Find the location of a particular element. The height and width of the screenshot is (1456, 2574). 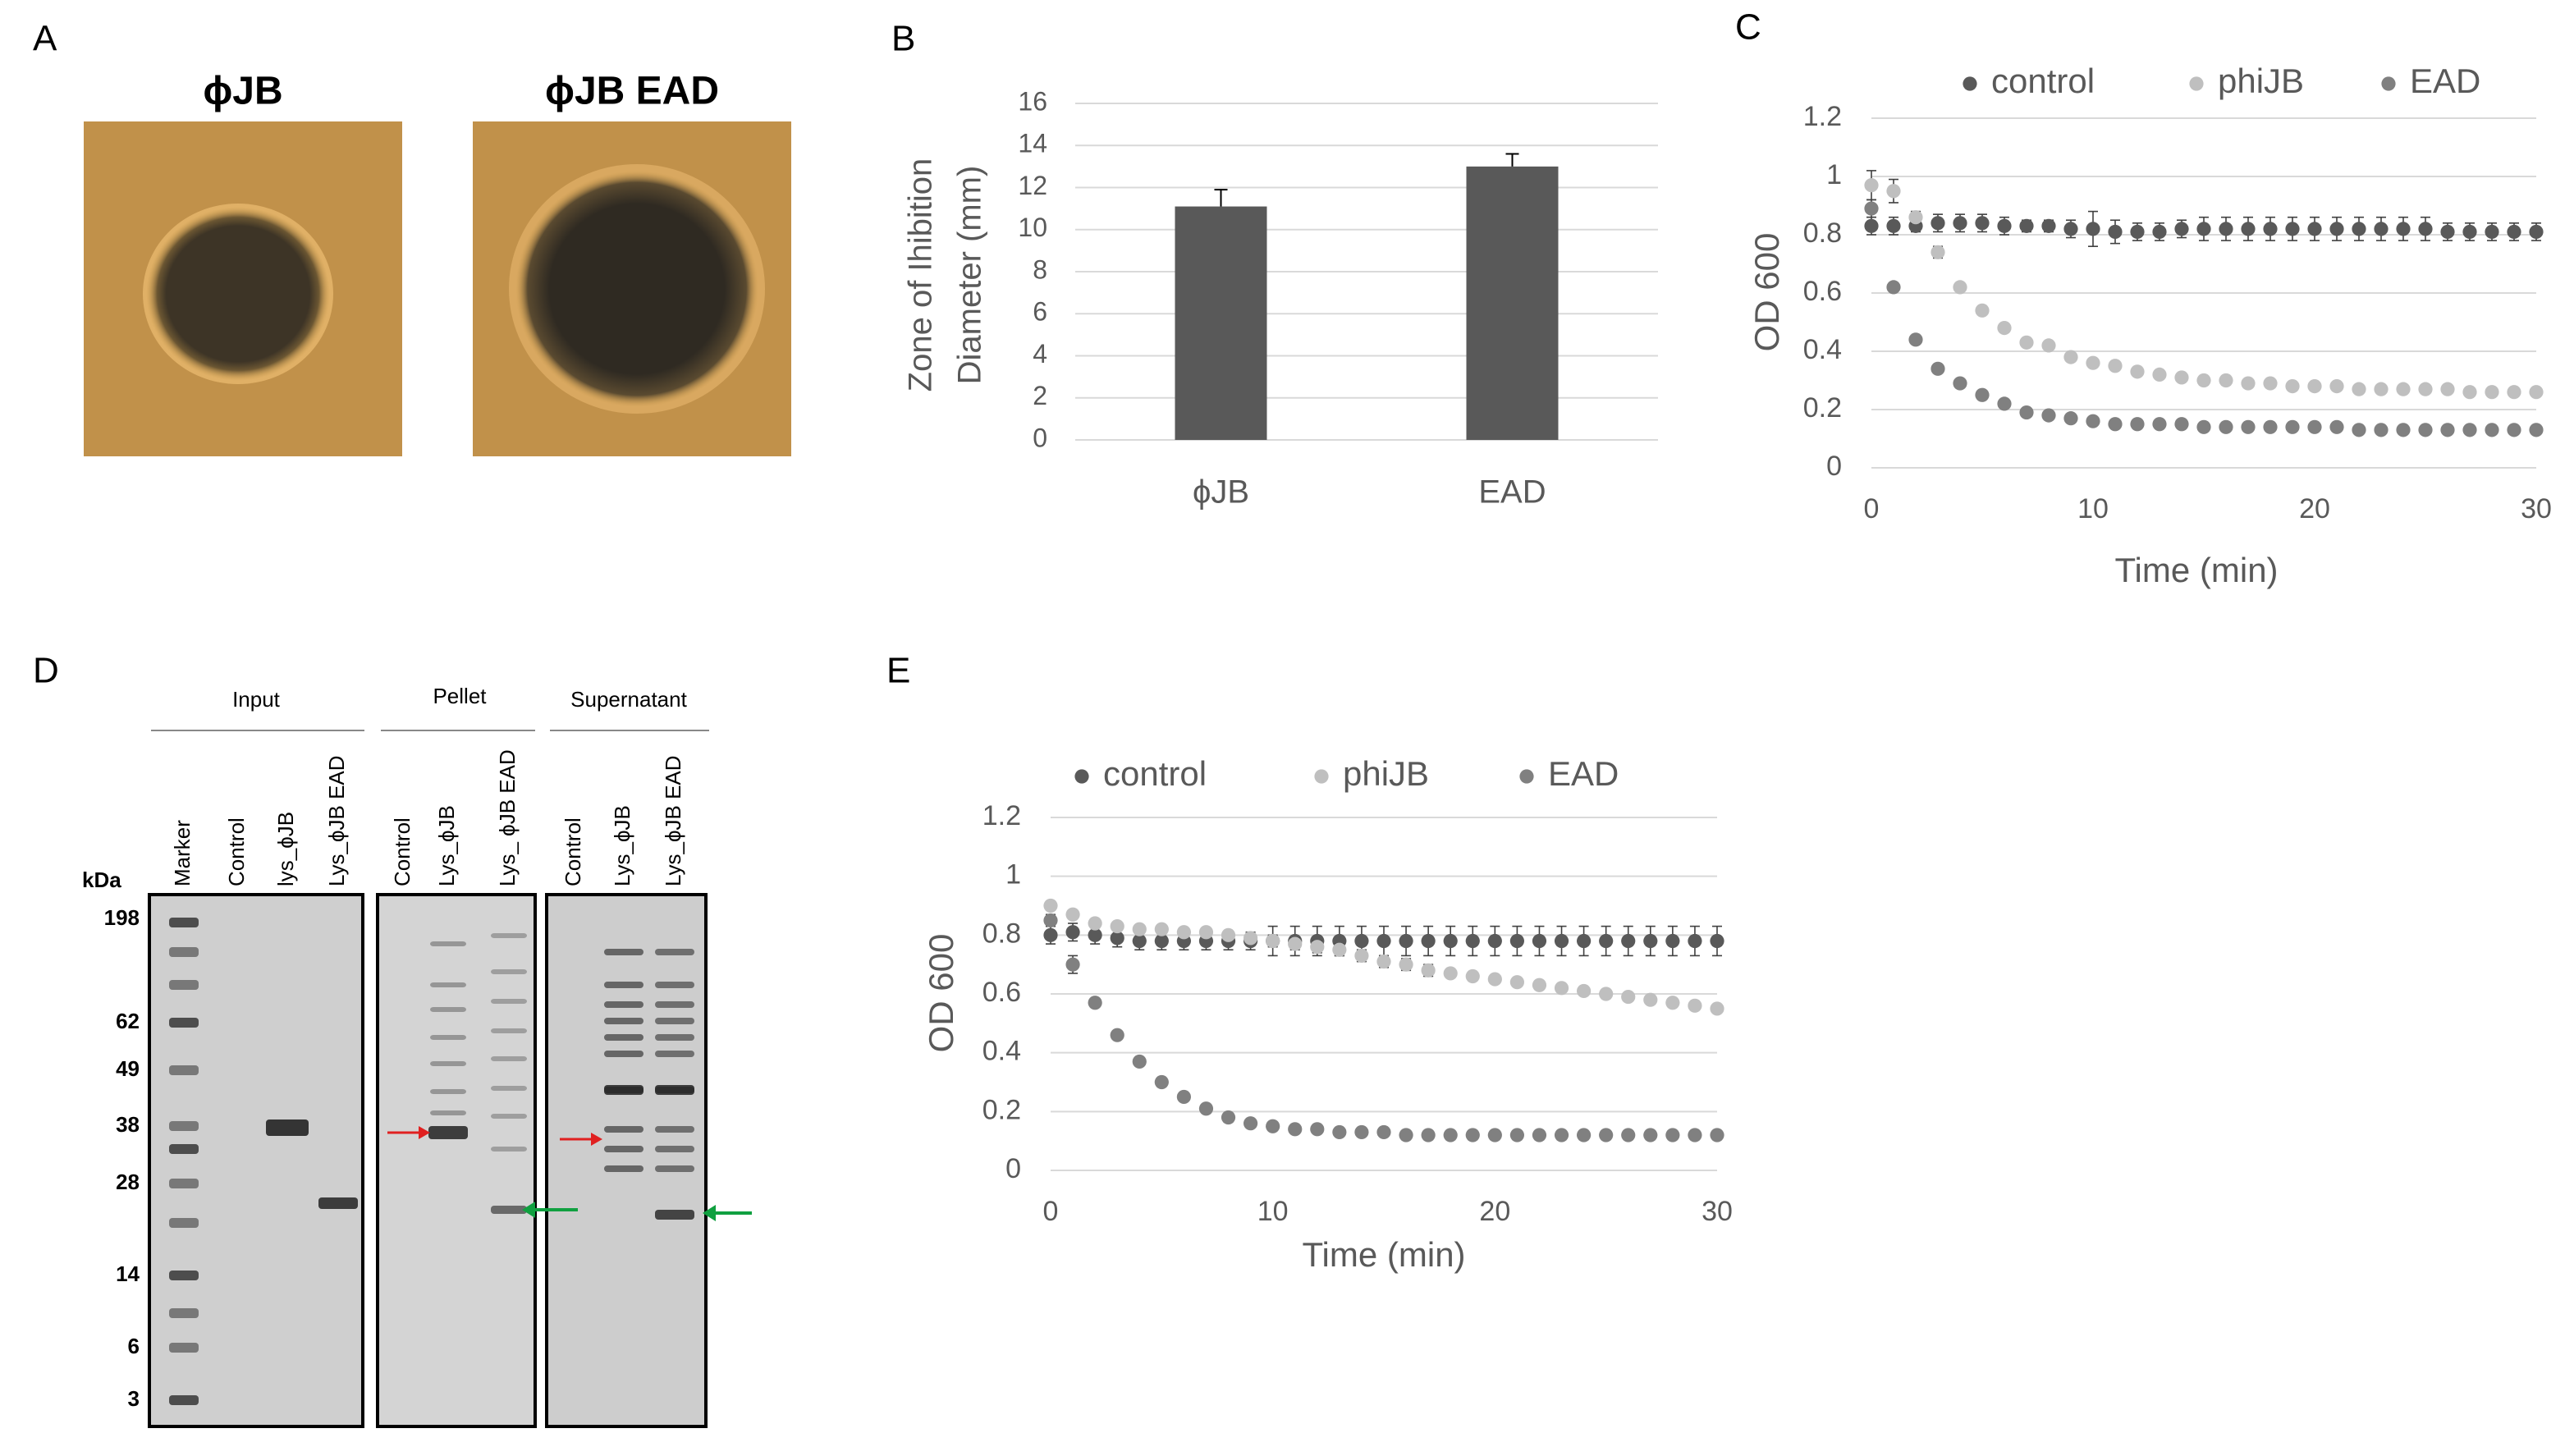

x-tick-label: 10 is located at coordinates (1273, 1211).